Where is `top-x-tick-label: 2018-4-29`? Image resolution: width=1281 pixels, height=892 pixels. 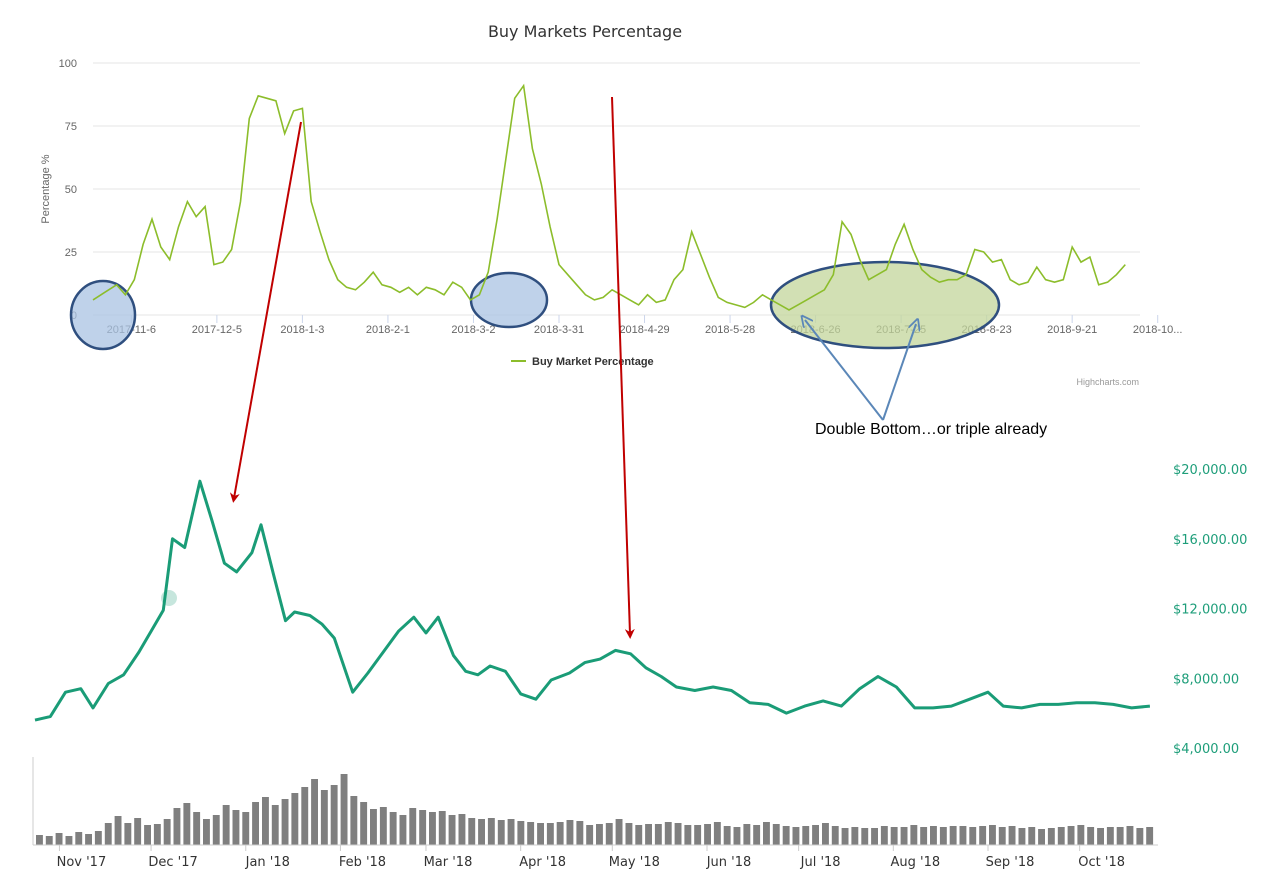
top-x-tick-label: 2018-4-29 is located at coordinates (644, 330).